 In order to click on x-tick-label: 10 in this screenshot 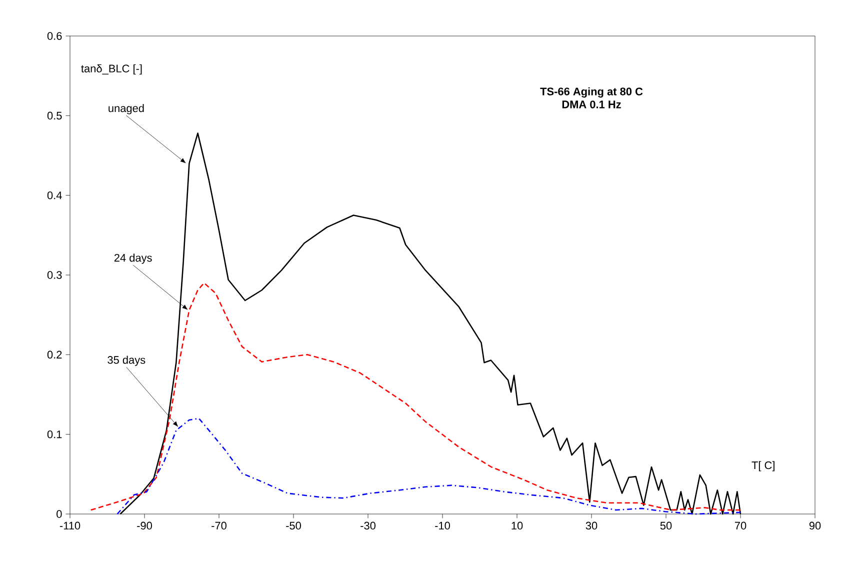, I will do `click(517, 526)`.